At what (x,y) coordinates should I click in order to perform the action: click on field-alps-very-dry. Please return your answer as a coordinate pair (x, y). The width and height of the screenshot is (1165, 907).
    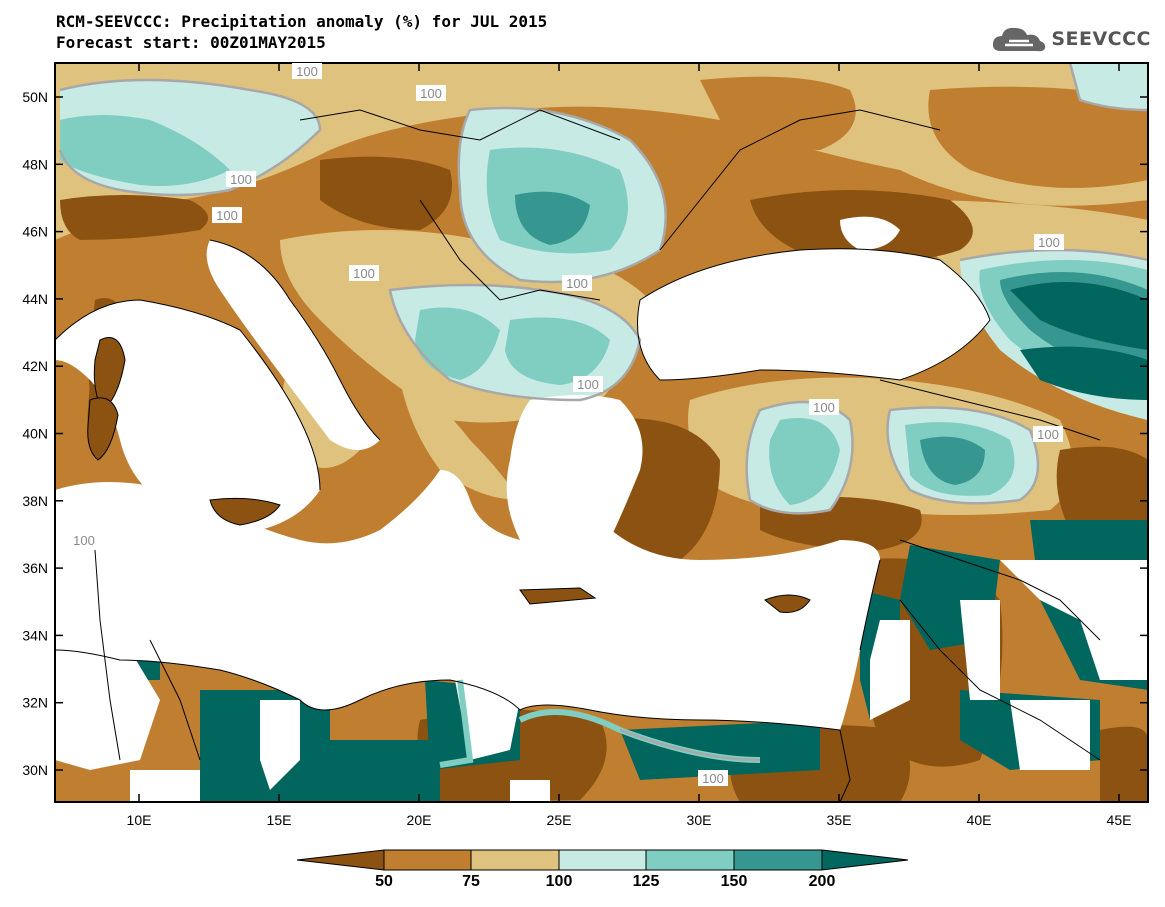
    Looking at the image, I should click on (134, 217).